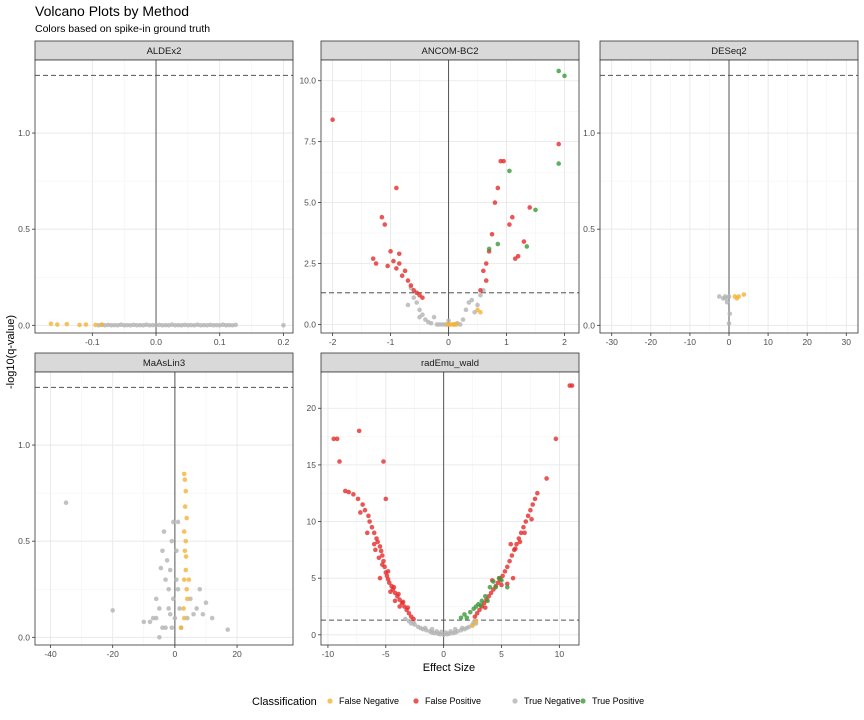  I want to click on x-tick-label: 0, so click(448, 342).